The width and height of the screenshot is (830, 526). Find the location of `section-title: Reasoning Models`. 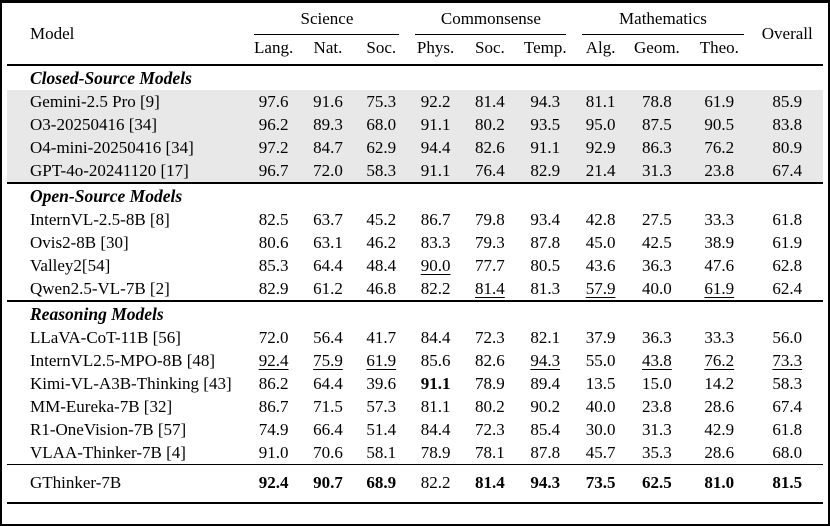

section-title: Reasoning Models is located at coordinates (97, 313).